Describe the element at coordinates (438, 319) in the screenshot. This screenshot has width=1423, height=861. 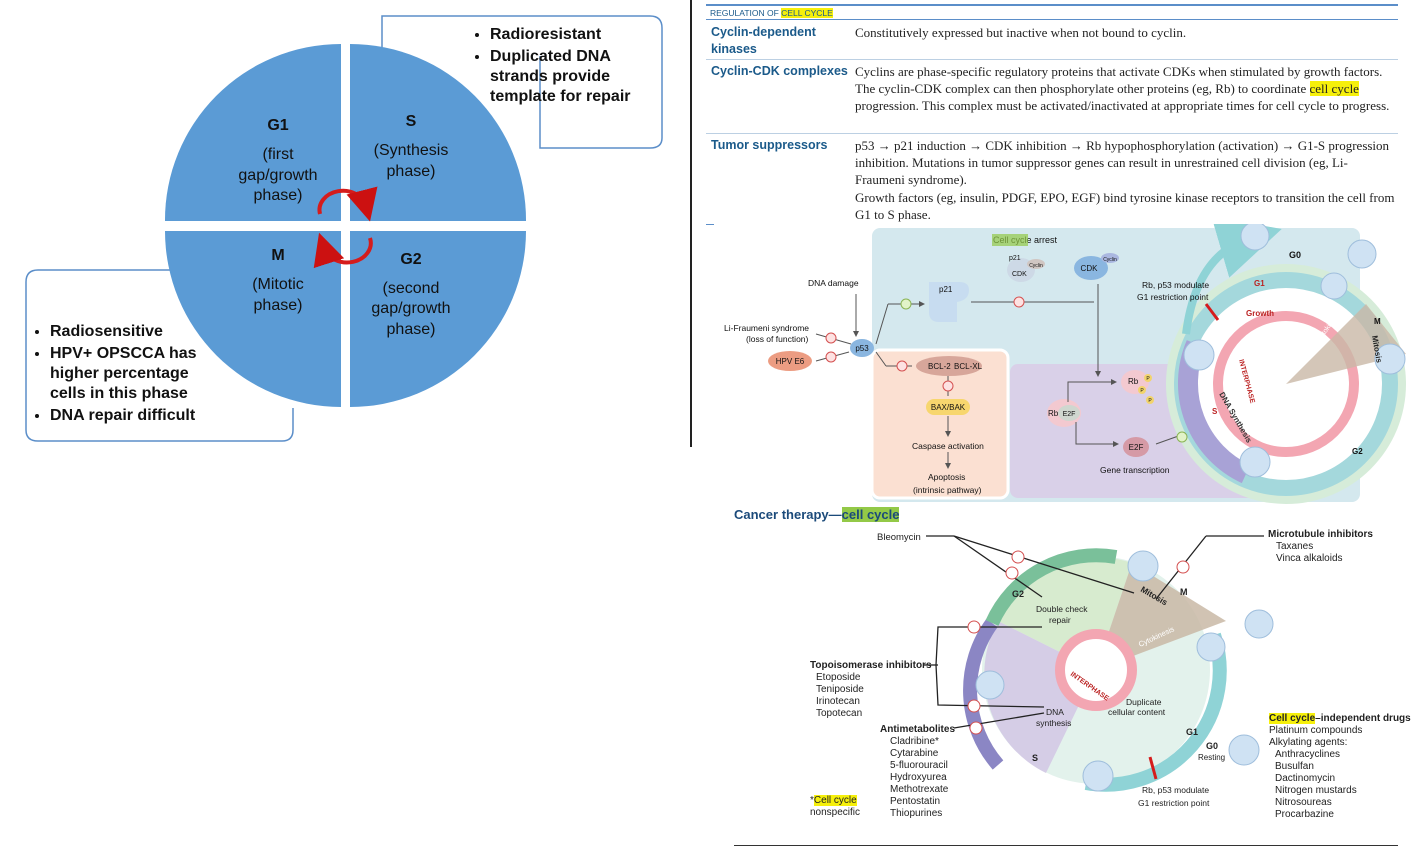
I see `g2-quadrant` at that location.